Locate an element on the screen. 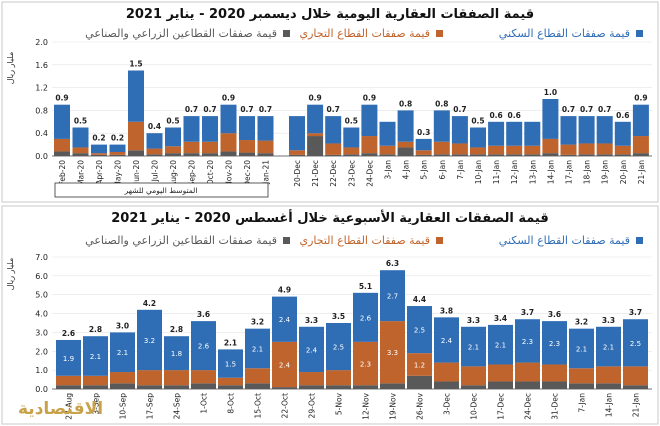 The width and height of the screenshot is (660, 426). residential-value-label: 1.9 is located at coordinates (68, 359).